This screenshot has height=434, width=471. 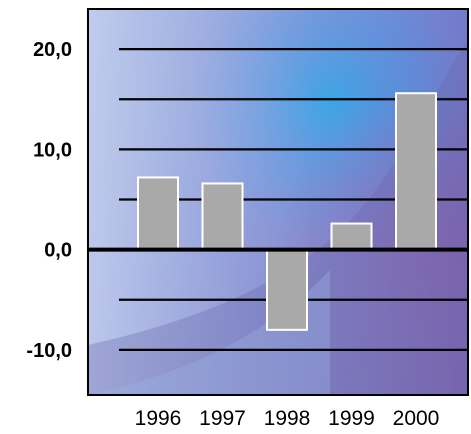 What do you see at coordinates (158, 418) in the screenshot?
I see `x-tick-label: 1996` at bounding box center [158, 418].